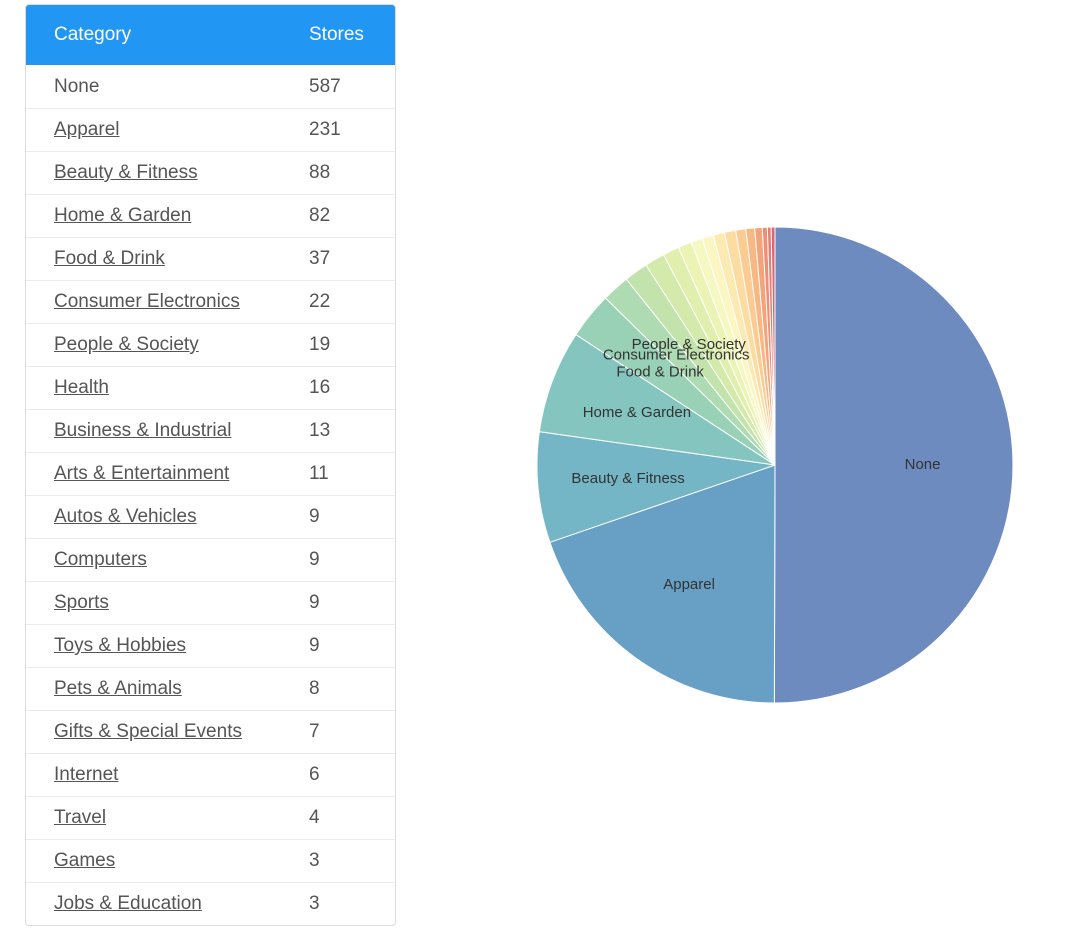 This screenshot has width=1080, height=941. I want to click on table-row: Beauty & Fitness 88, so click(210, 172).